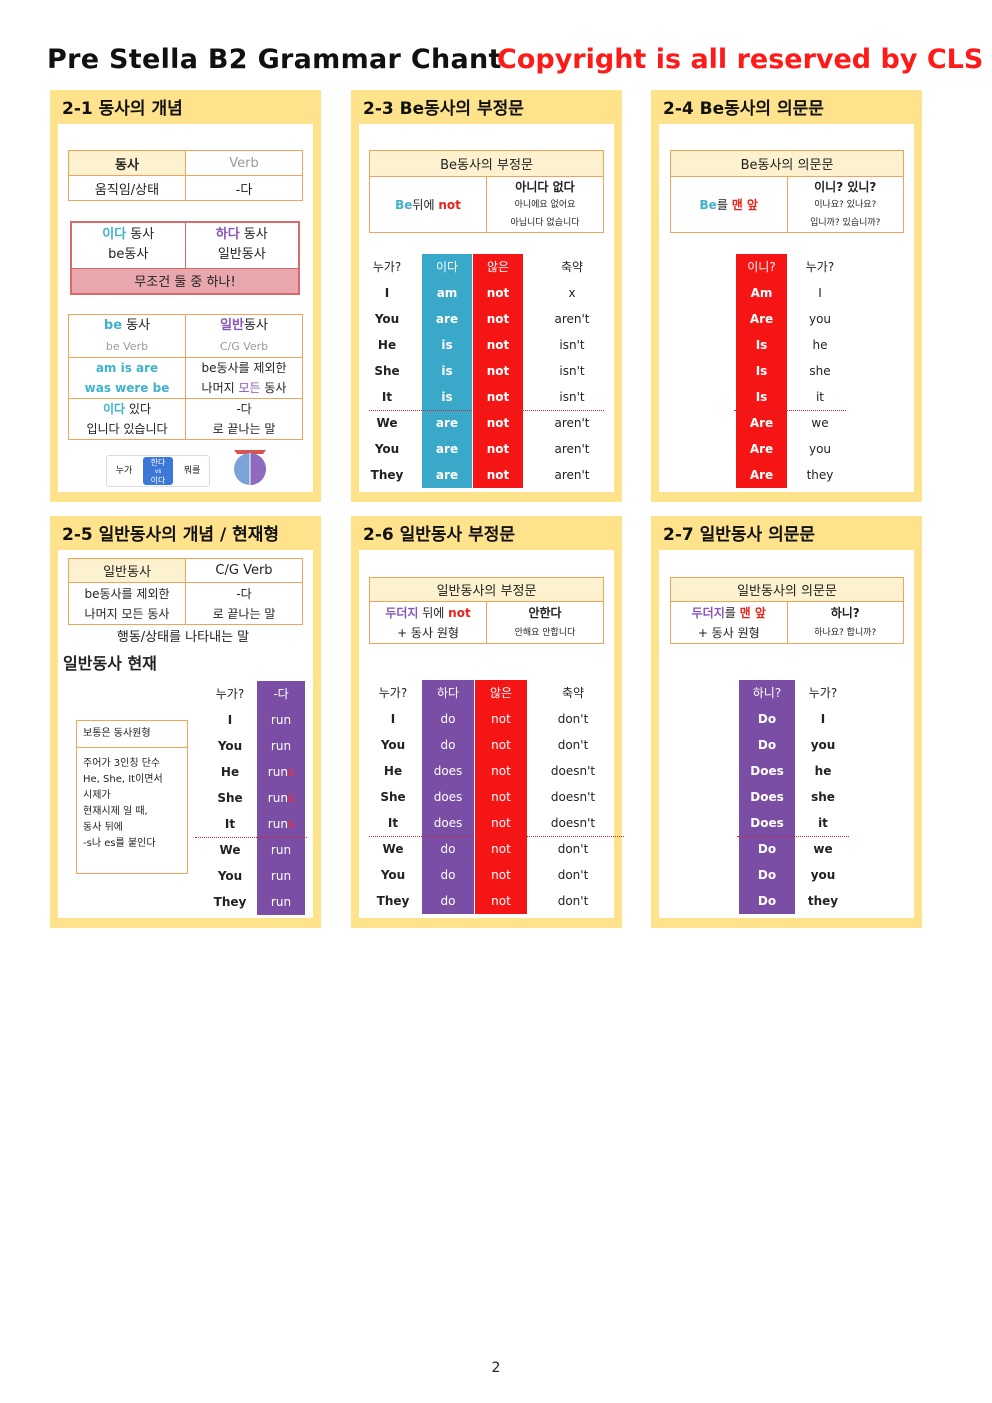 The width and height of the screenshot is (992, 1403). I want to click on general-verb-present-subtitle: 일반동사 현재, so click(110, 663).